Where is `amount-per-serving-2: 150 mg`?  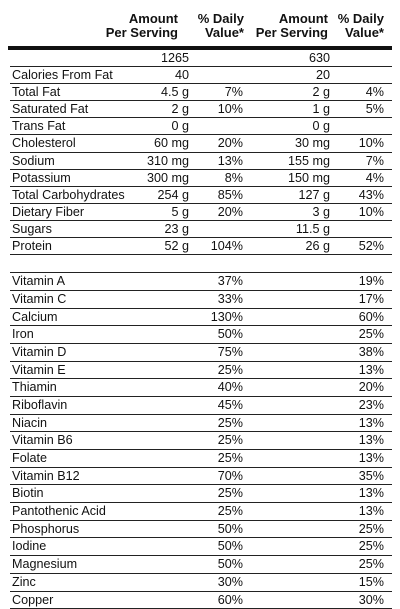
amount-per-serving-2: 150 mg is located at coordinates (309, 178).